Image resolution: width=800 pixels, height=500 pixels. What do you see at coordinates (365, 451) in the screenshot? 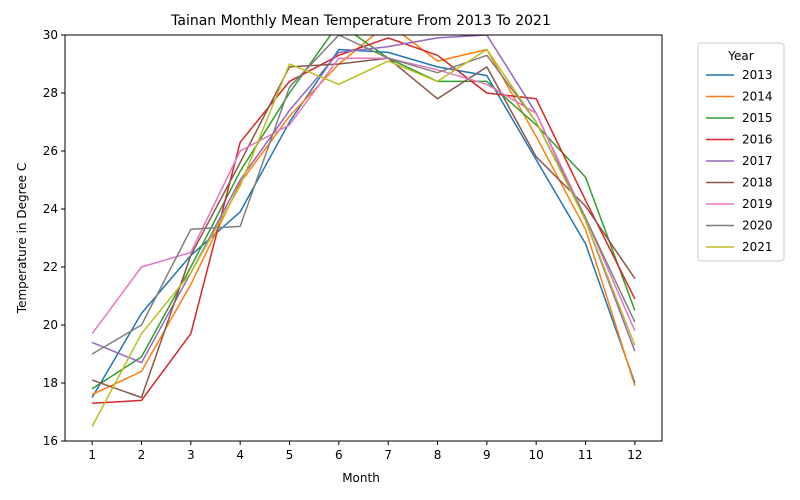
I see `x-axis-ticks: 1 2 3 4 5 6 7 8 9 10 11 12` at bounding box center [365, 451].